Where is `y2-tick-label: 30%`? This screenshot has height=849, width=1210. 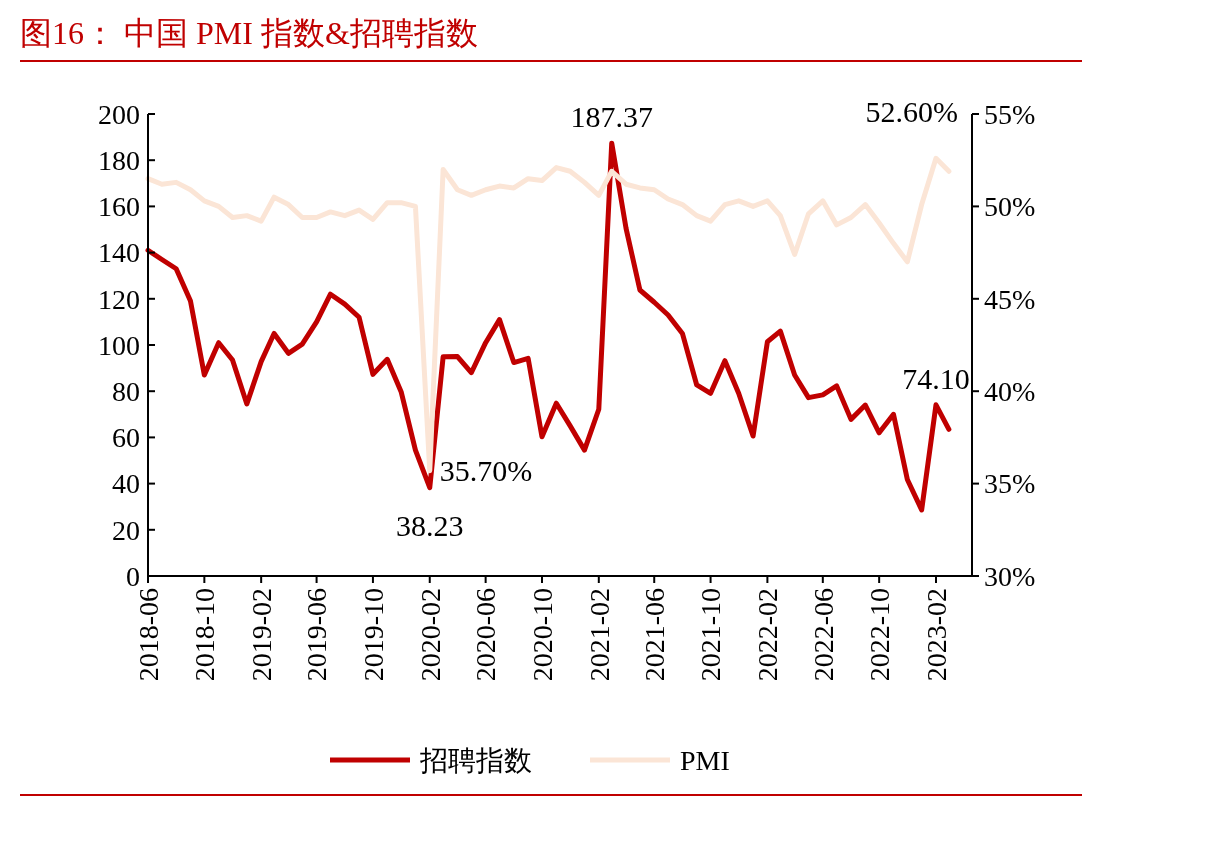
y2-tick-label: 30% is located at coordinates (1010, 576).